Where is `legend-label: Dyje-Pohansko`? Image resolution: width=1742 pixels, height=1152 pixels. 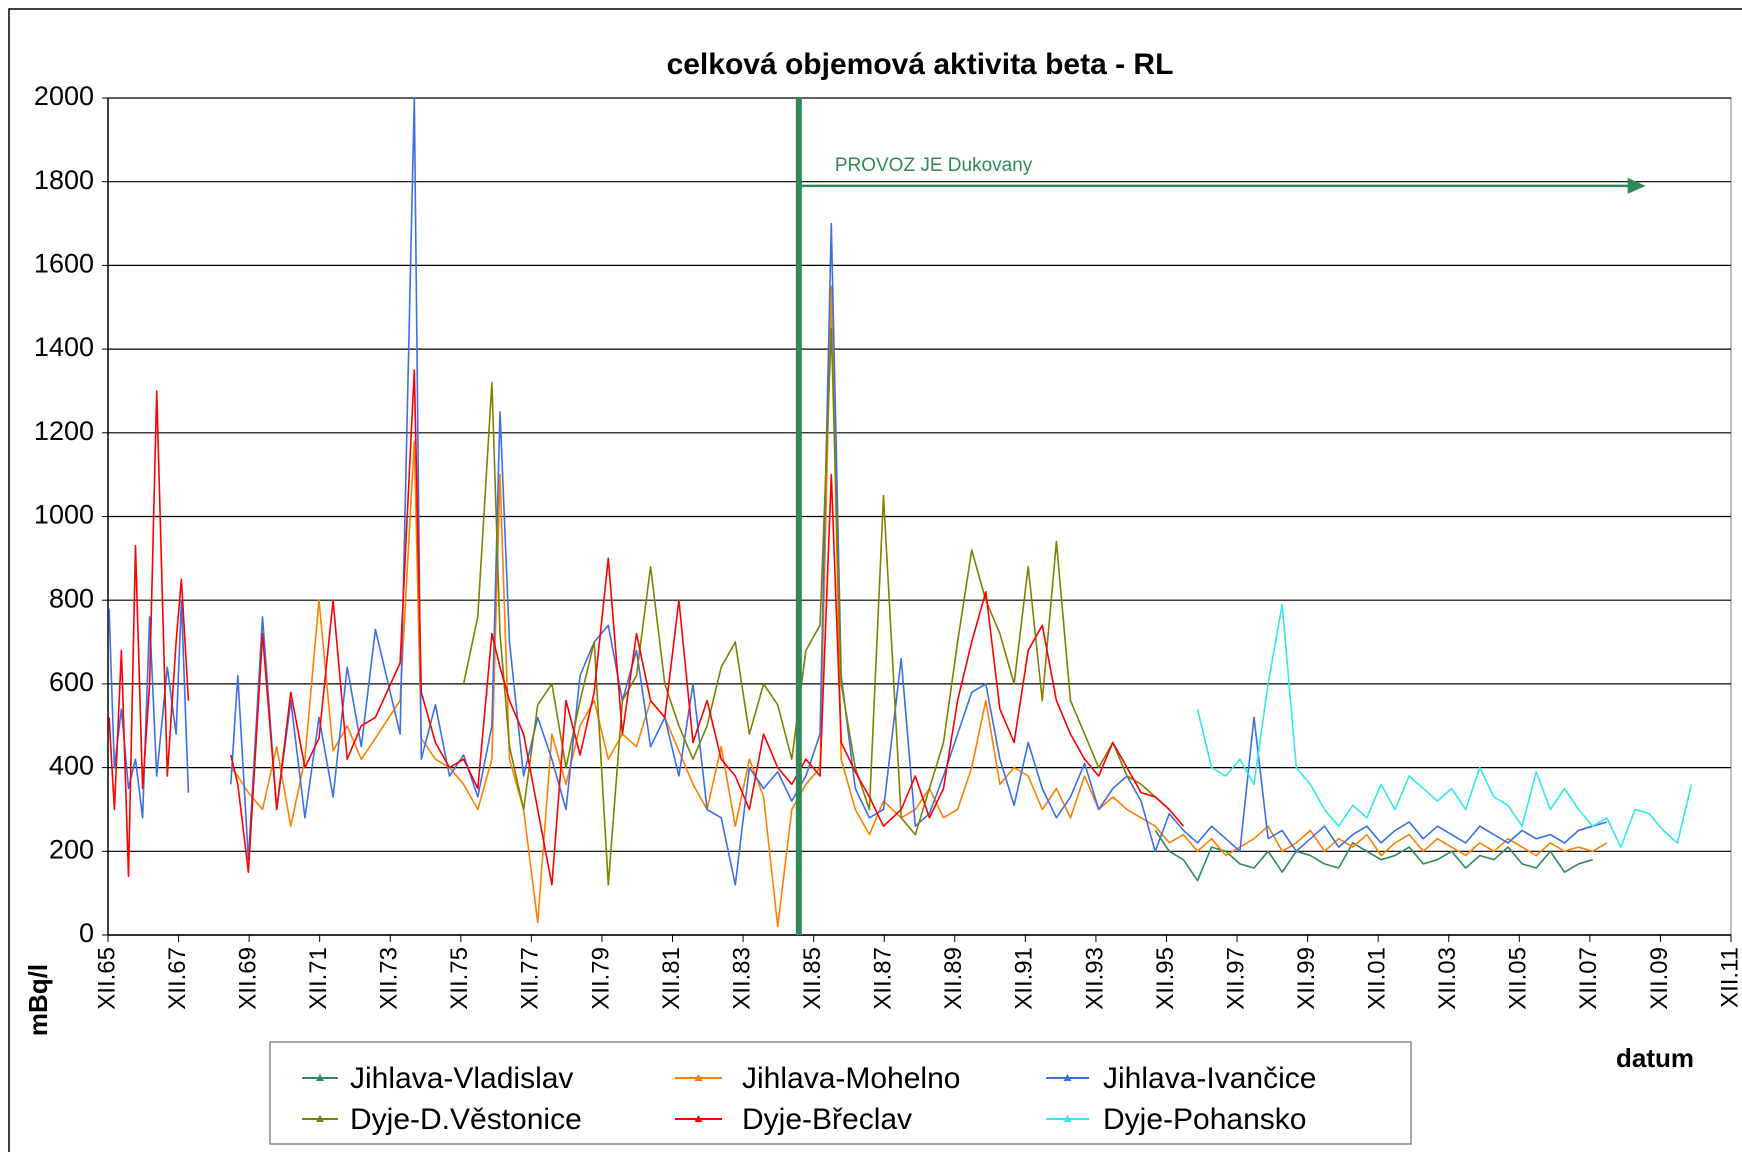
legend-label: Dyje-Pohansko is located at coordinates (1204, 1119).